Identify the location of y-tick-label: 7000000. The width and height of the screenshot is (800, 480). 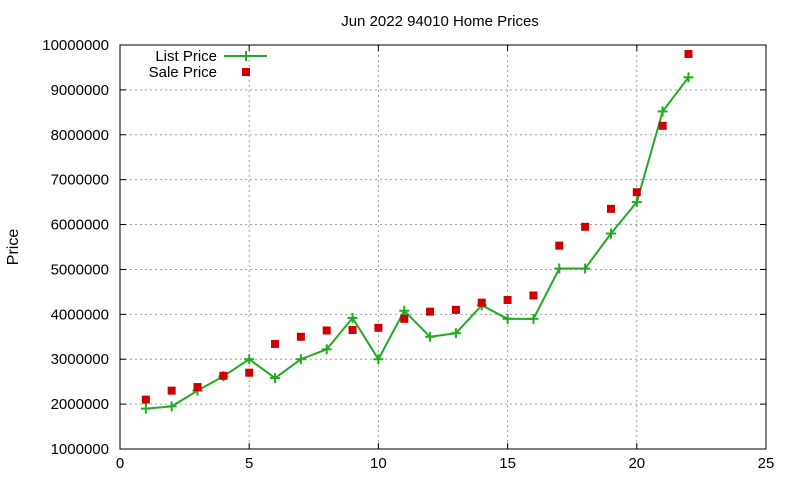
(80, 180).